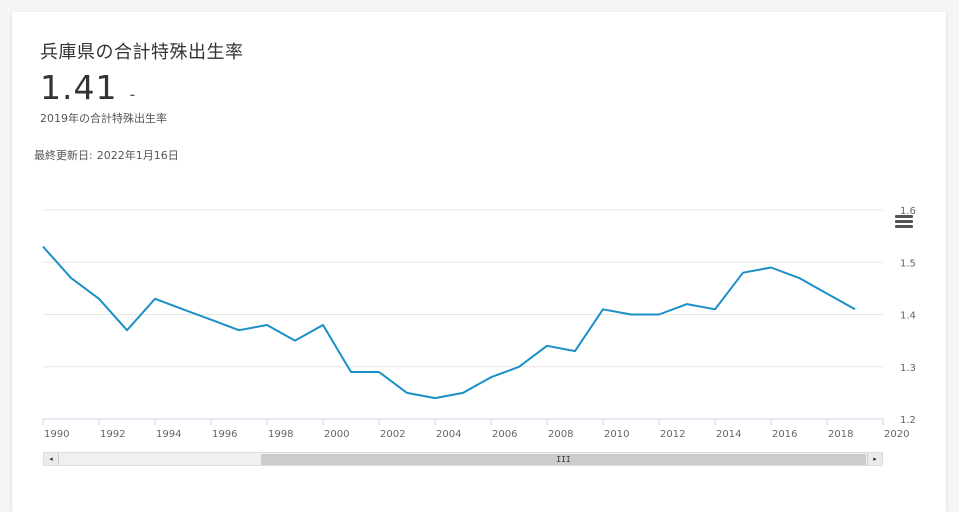 This screenshot has height=512, width=959. Describe the element at coordinates (840, 434) in the screenshot. I see `x-tick-label: 2018` at that location.